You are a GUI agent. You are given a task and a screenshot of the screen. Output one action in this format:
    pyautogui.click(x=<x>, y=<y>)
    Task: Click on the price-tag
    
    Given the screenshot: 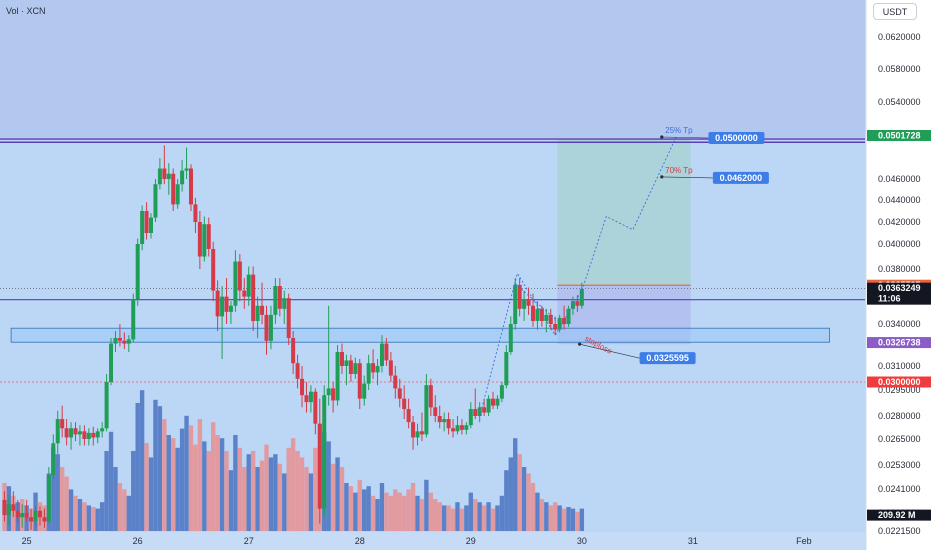 What is the action you would take?
    pyautogui.click(x=899, y=515)
    